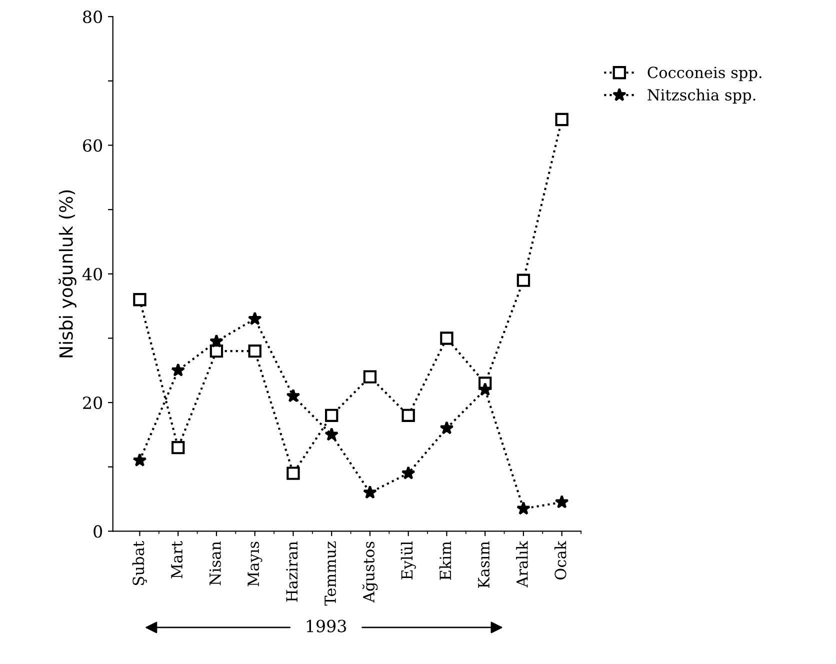 This screenshot has height=664, width=836. Describe the element at coordinates (255, 564) in the screenshot. I see `x-tick-label: Mayıs` at that location.